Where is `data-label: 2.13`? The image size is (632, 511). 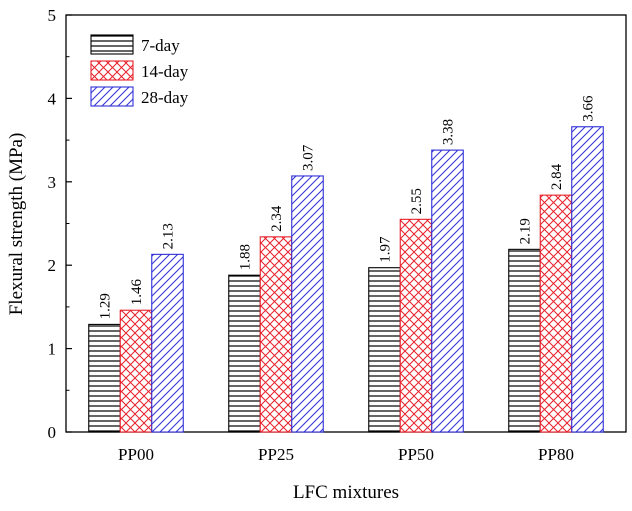 data-label: 2.13 is located at coordinates (169, 236).